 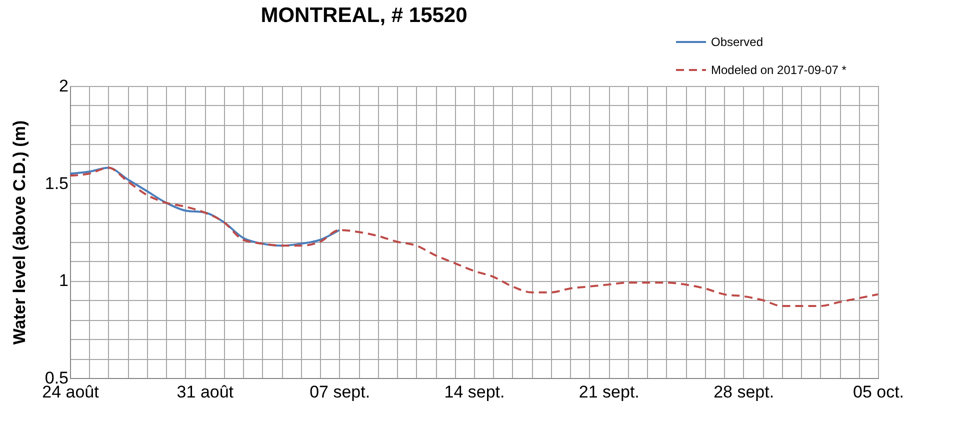 I want to click on y-axis-title: Water level (above C.D.) (m), so click(x=19, y=232).